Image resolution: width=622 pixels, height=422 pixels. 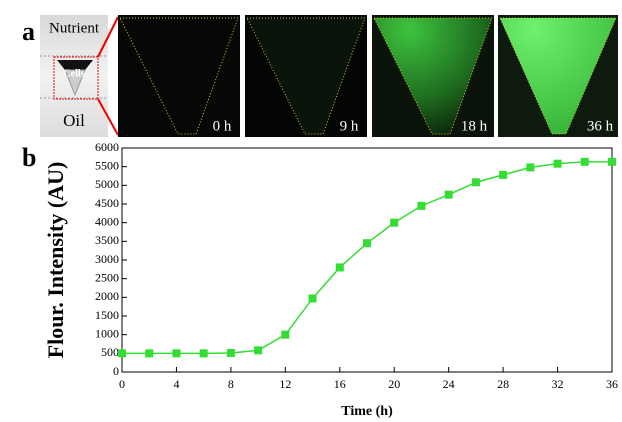 What do you see at coordinates (107, 259) in the screenshot?
I see `y-tick-label: 3000` at bounding box center [107, 259].